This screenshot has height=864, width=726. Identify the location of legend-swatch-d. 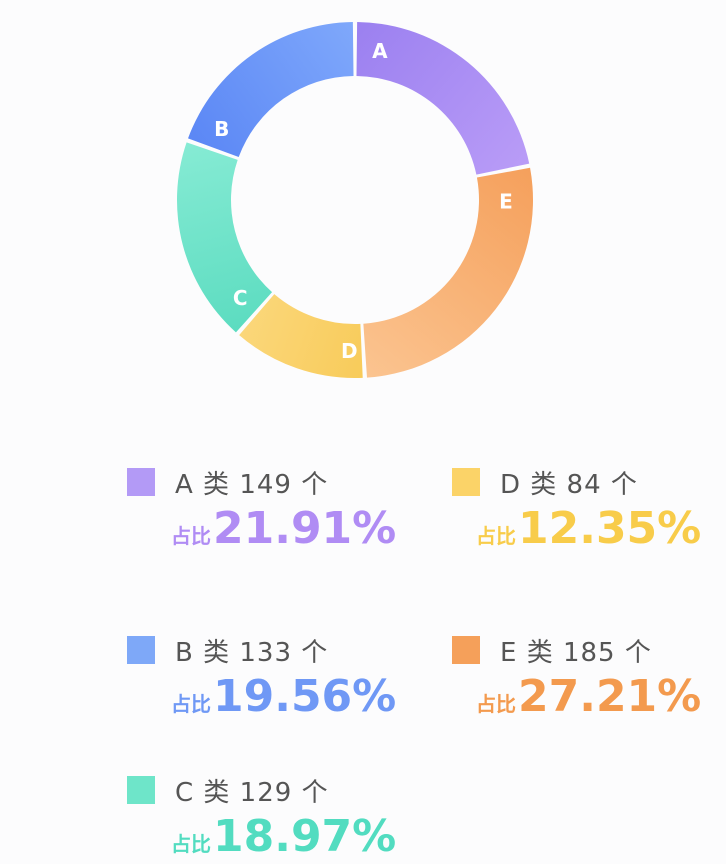
(466, 482).